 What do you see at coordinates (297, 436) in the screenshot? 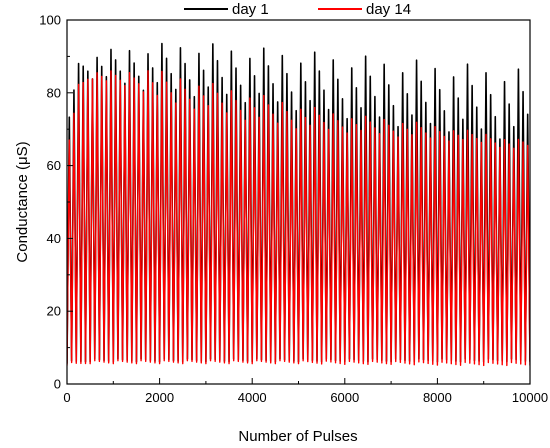
I see `x-axis-label: Number of Pulses` at bounding box center [297, 436].